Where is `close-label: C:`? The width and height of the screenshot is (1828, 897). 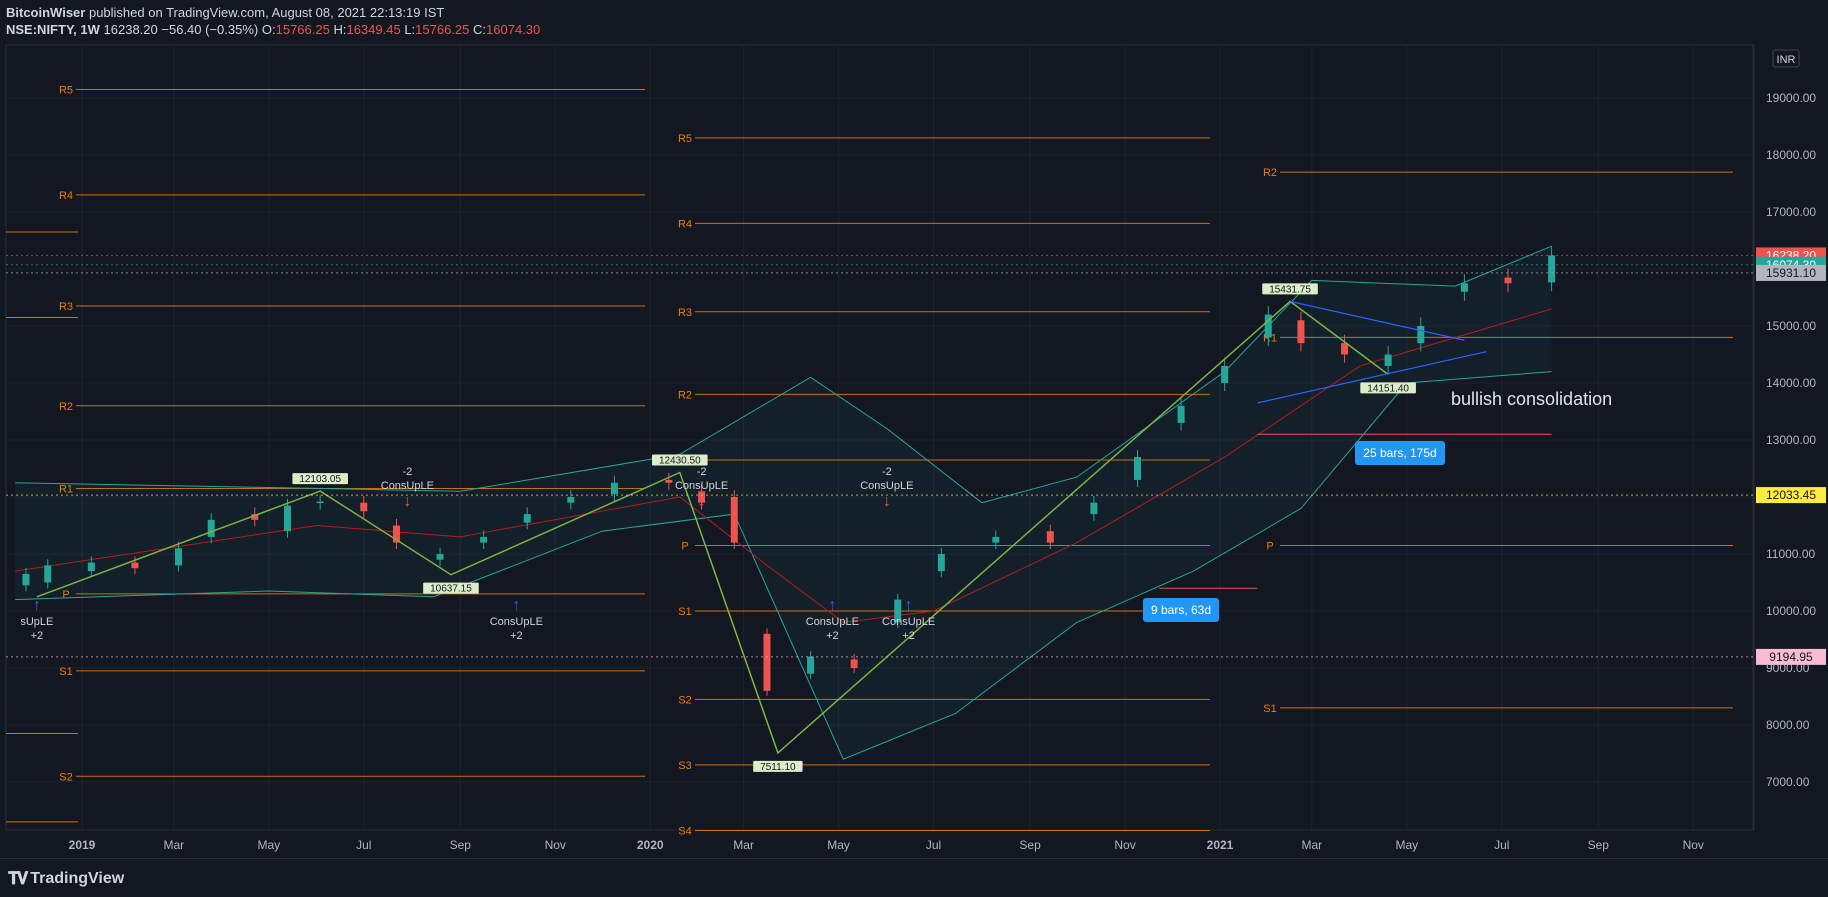
close-label: C: is located at coordinates (480, 29).